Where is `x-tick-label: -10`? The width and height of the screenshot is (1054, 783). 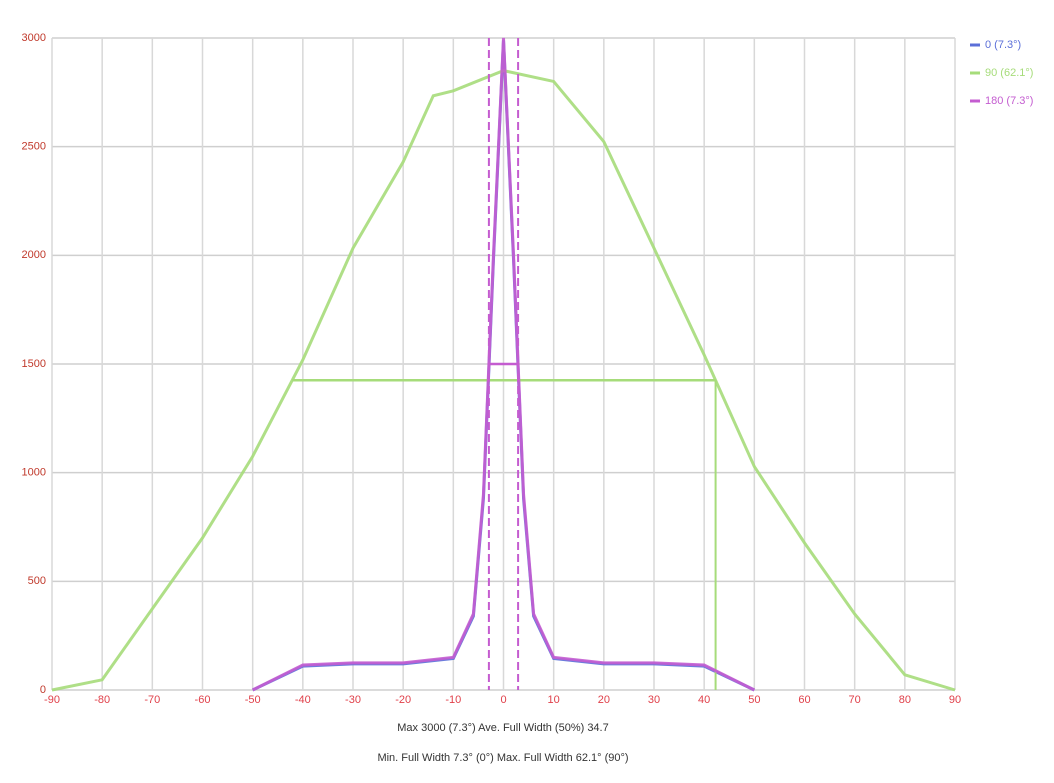
x-tick-label: -10 is located at coordinates (453, 700).